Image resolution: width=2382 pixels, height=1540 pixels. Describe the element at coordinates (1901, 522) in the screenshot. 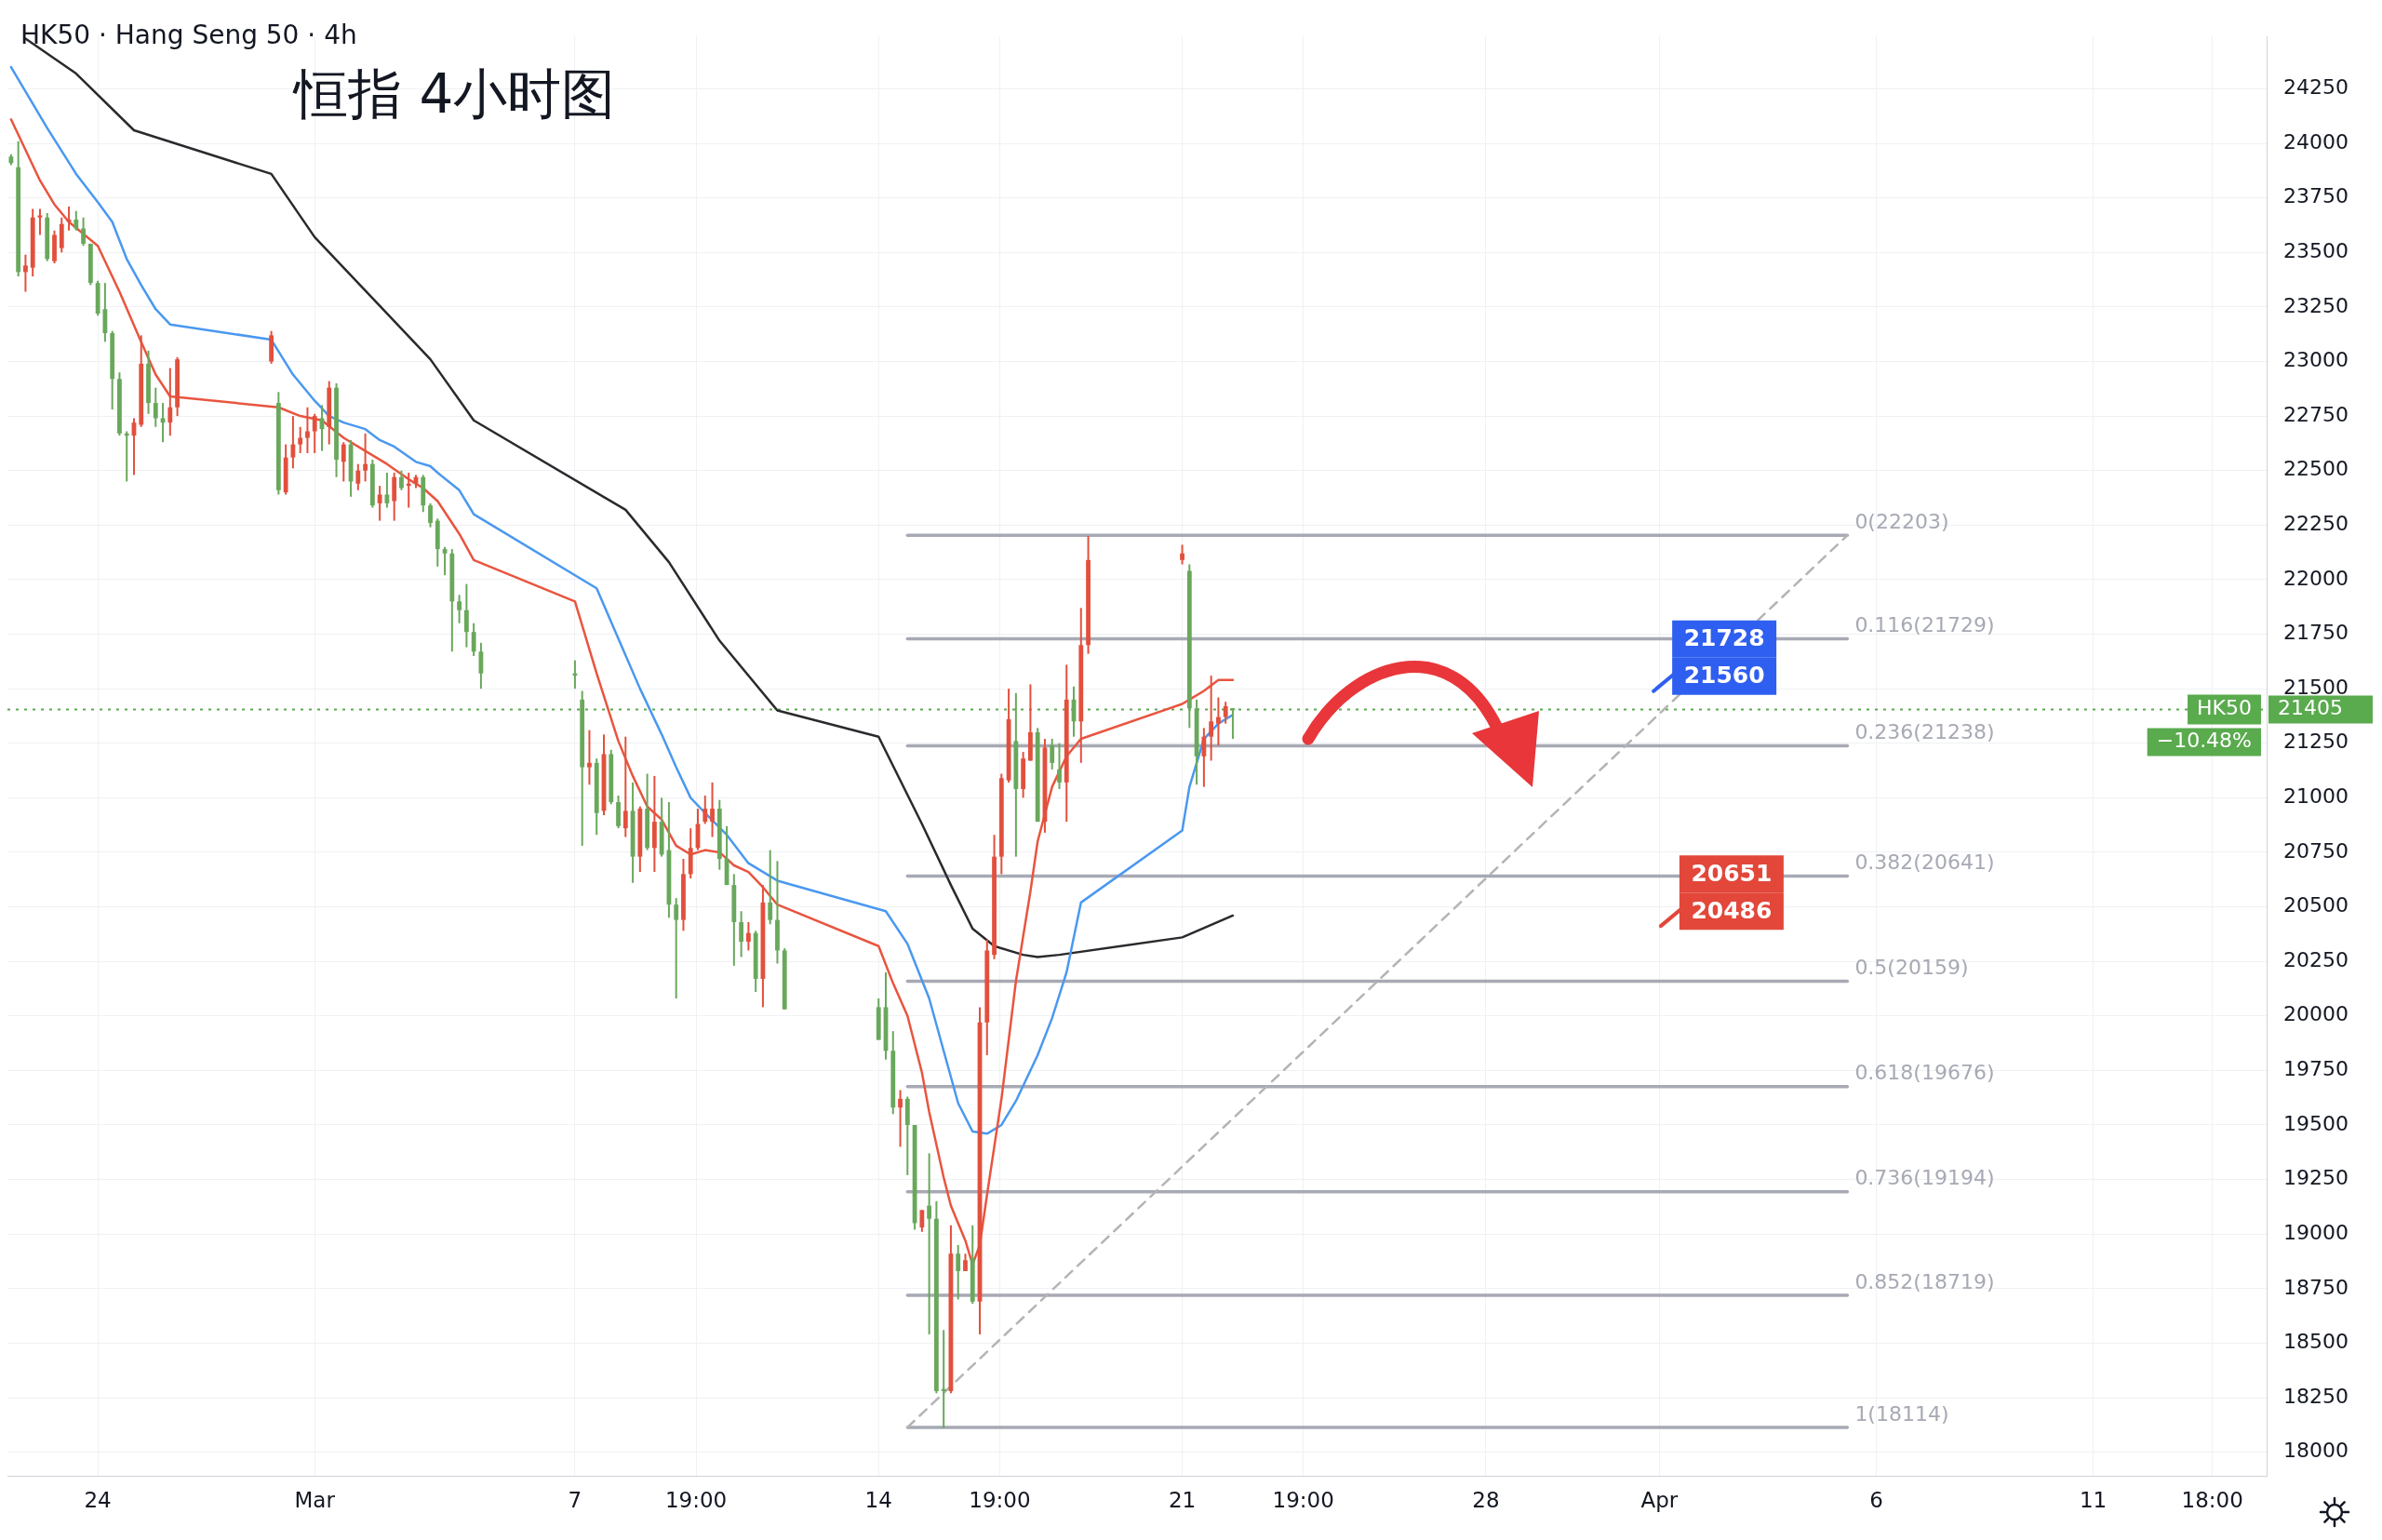

I see `series-label: 0(22203)` at that location.